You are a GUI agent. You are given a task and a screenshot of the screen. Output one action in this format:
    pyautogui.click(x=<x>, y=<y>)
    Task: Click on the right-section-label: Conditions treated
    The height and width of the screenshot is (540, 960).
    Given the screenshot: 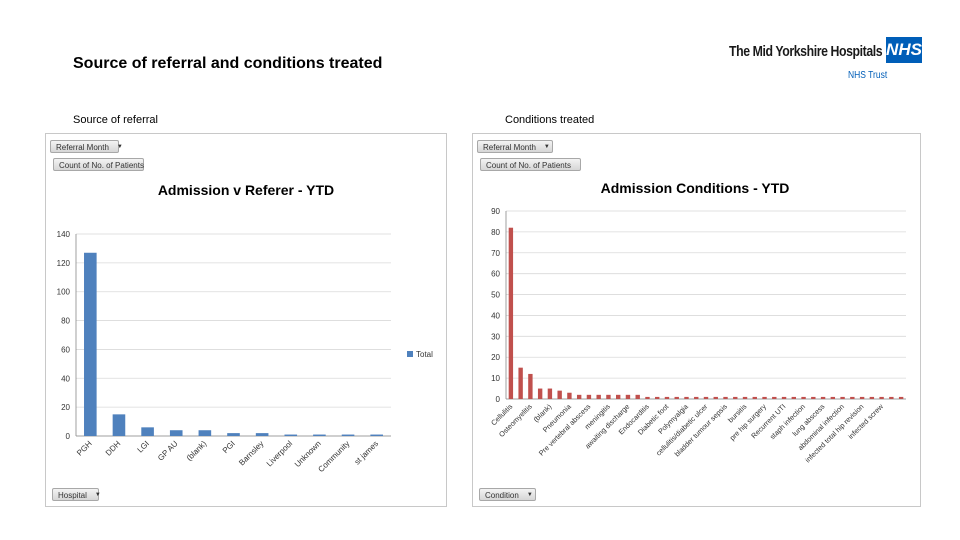 What is the action you would take?
    pyautogui.click(x=550, y=120)
    